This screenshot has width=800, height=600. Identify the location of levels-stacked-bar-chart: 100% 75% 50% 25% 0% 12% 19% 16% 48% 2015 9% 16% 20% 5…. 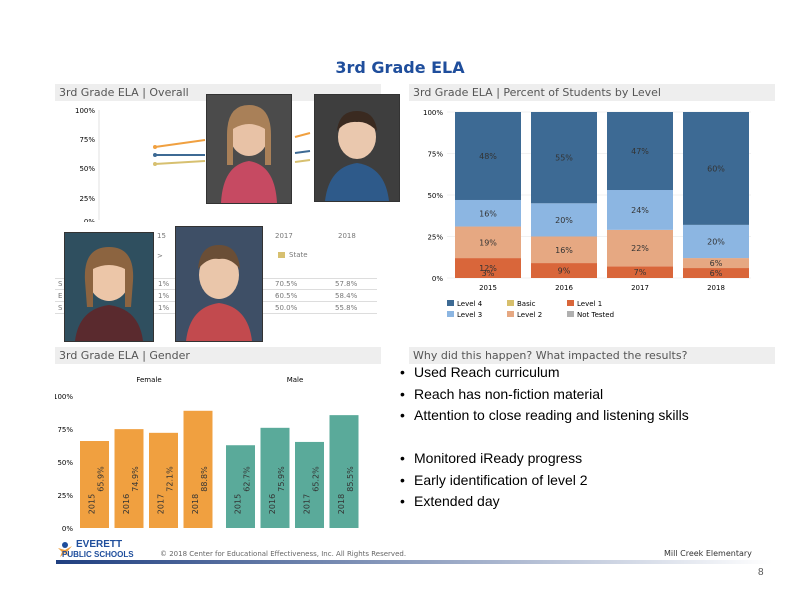
(587, 214).